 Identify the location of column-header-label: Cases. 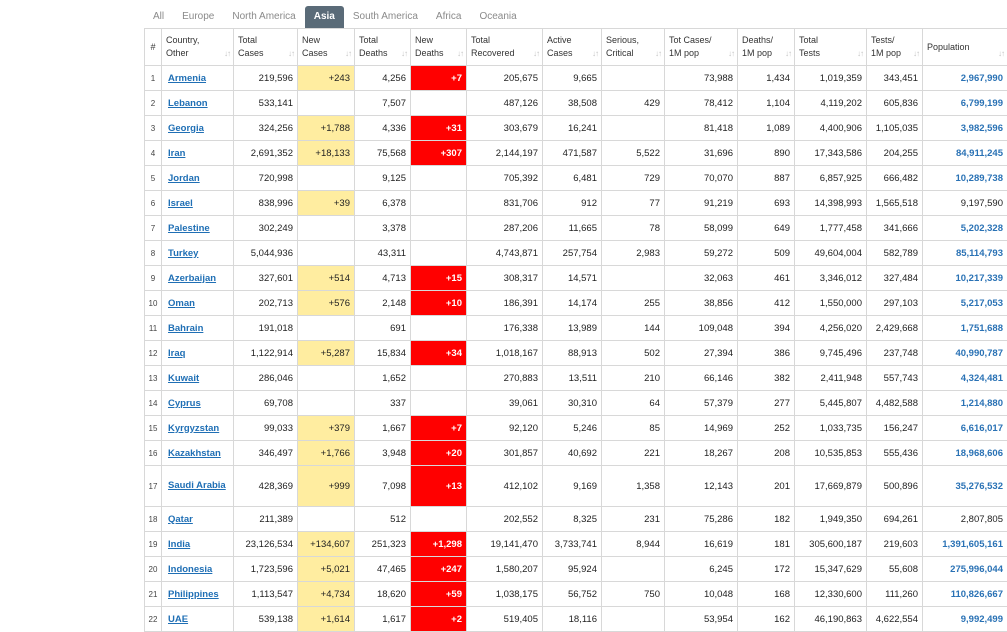
(251, 53).